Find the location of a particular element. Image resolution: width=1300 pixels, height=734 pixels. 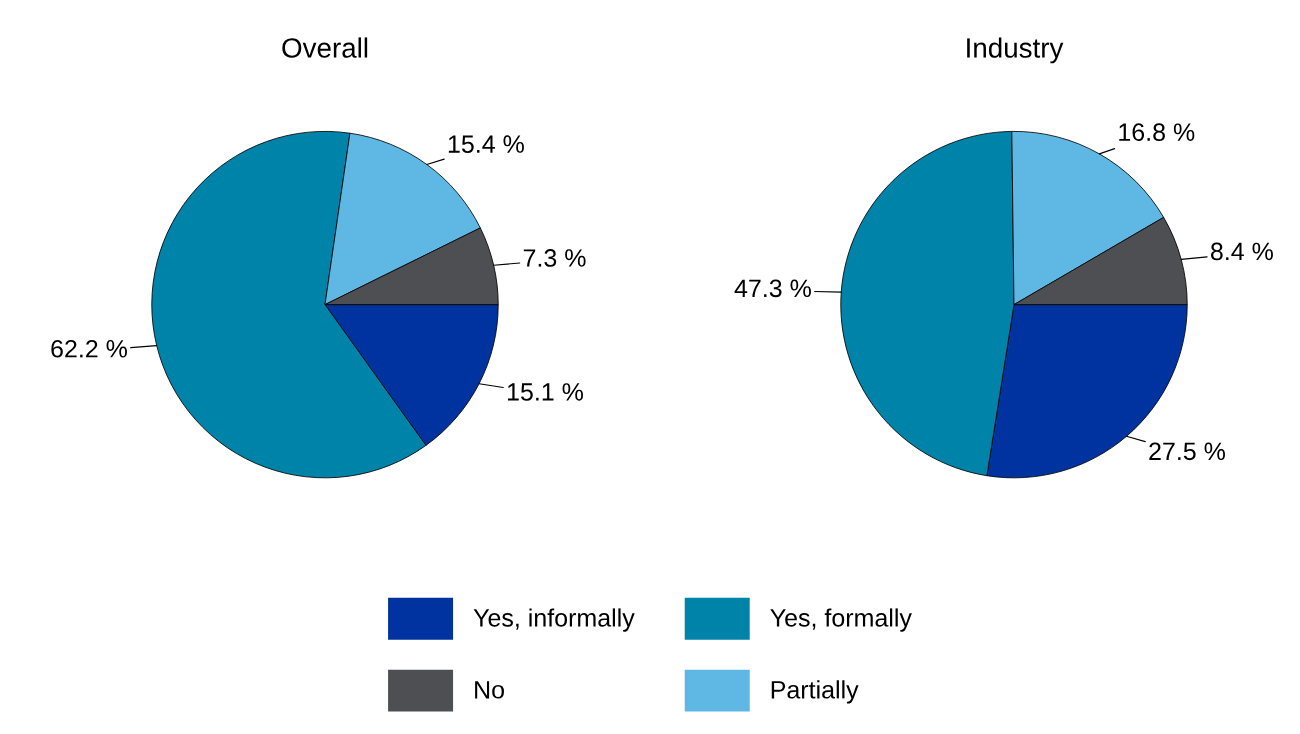

legend-label: Yes, formally is located at coordinates (841, 620).